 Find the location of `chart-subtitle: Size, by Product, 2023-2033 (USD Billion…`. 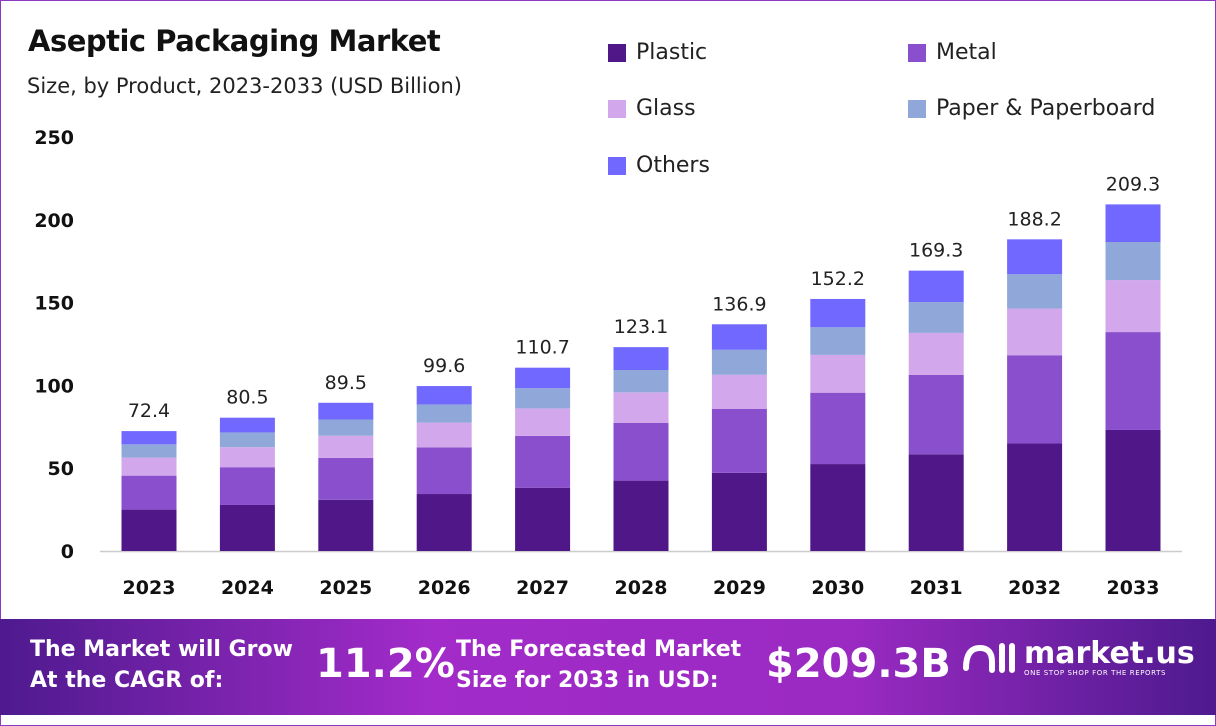

chart-subtitle: Size, by Product, 2023-2033 (USD Billion… is located at coordinates (244, 86).